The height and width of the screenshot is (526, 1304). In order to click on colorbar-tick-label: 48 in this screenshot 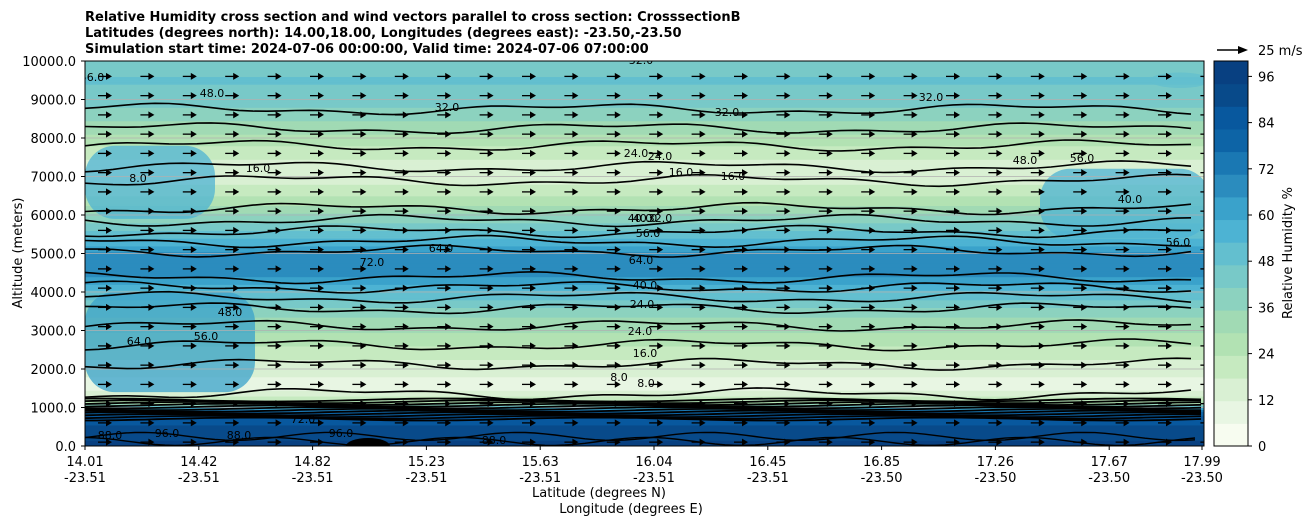, I will do `click(1266, 262)`.